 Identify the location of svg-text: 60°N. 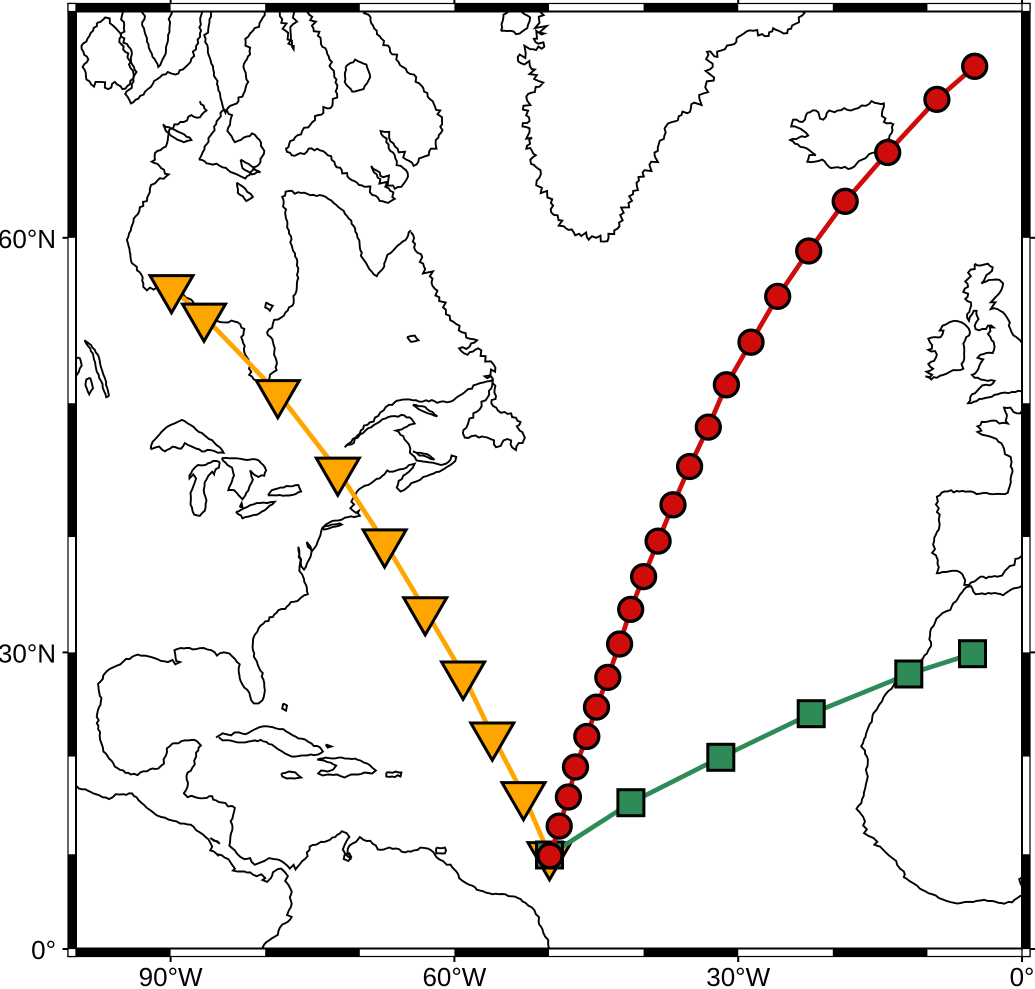
(28, 239).